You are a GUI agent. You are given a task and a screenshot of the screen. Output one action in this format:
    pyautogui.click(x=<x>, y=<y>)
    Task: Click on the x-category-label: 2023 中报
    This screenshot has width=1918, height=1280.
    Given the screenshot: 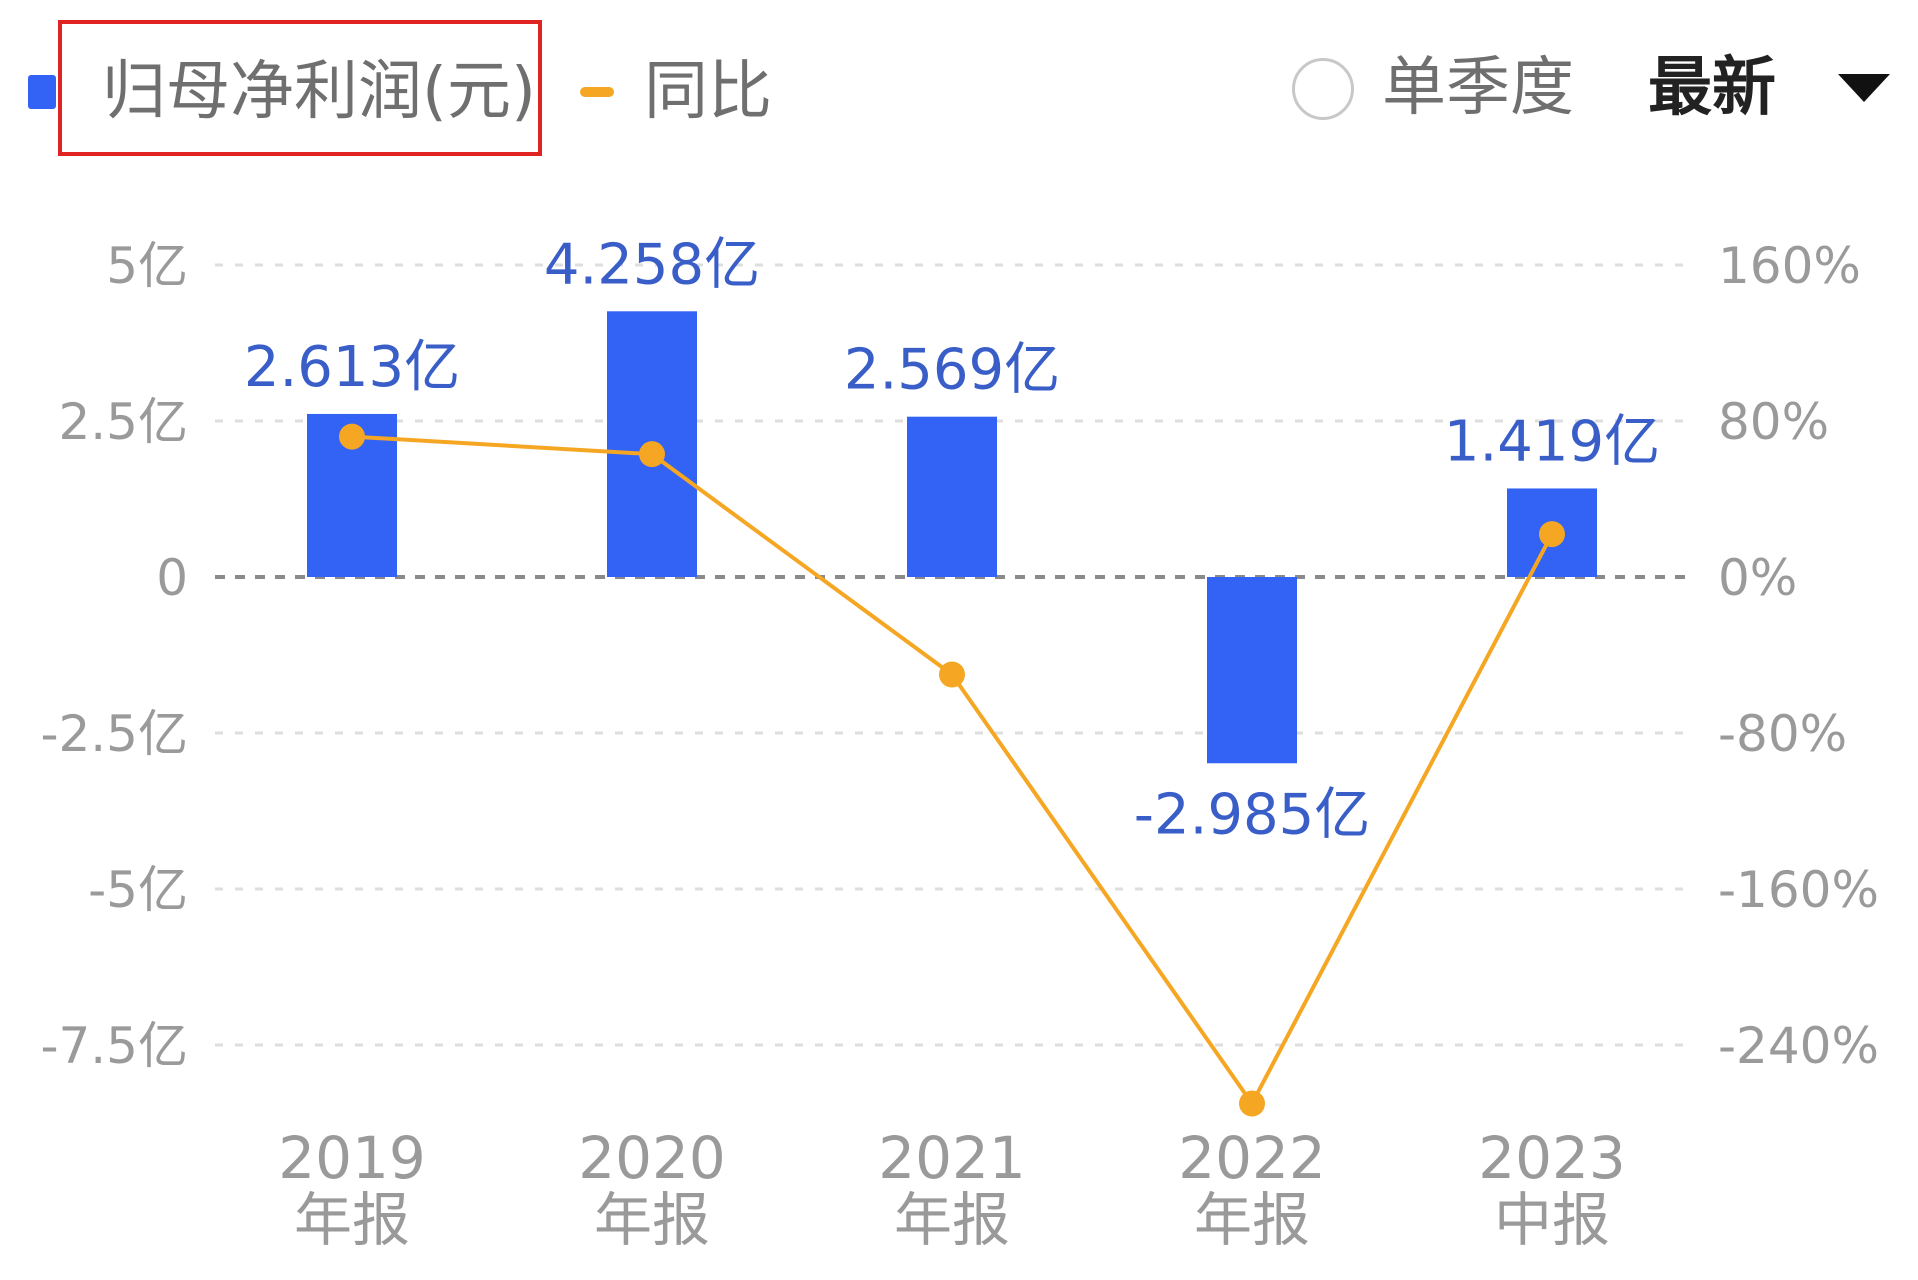 What is the action you would take?
    pyautogui.click(x=1552, y=1189)
    